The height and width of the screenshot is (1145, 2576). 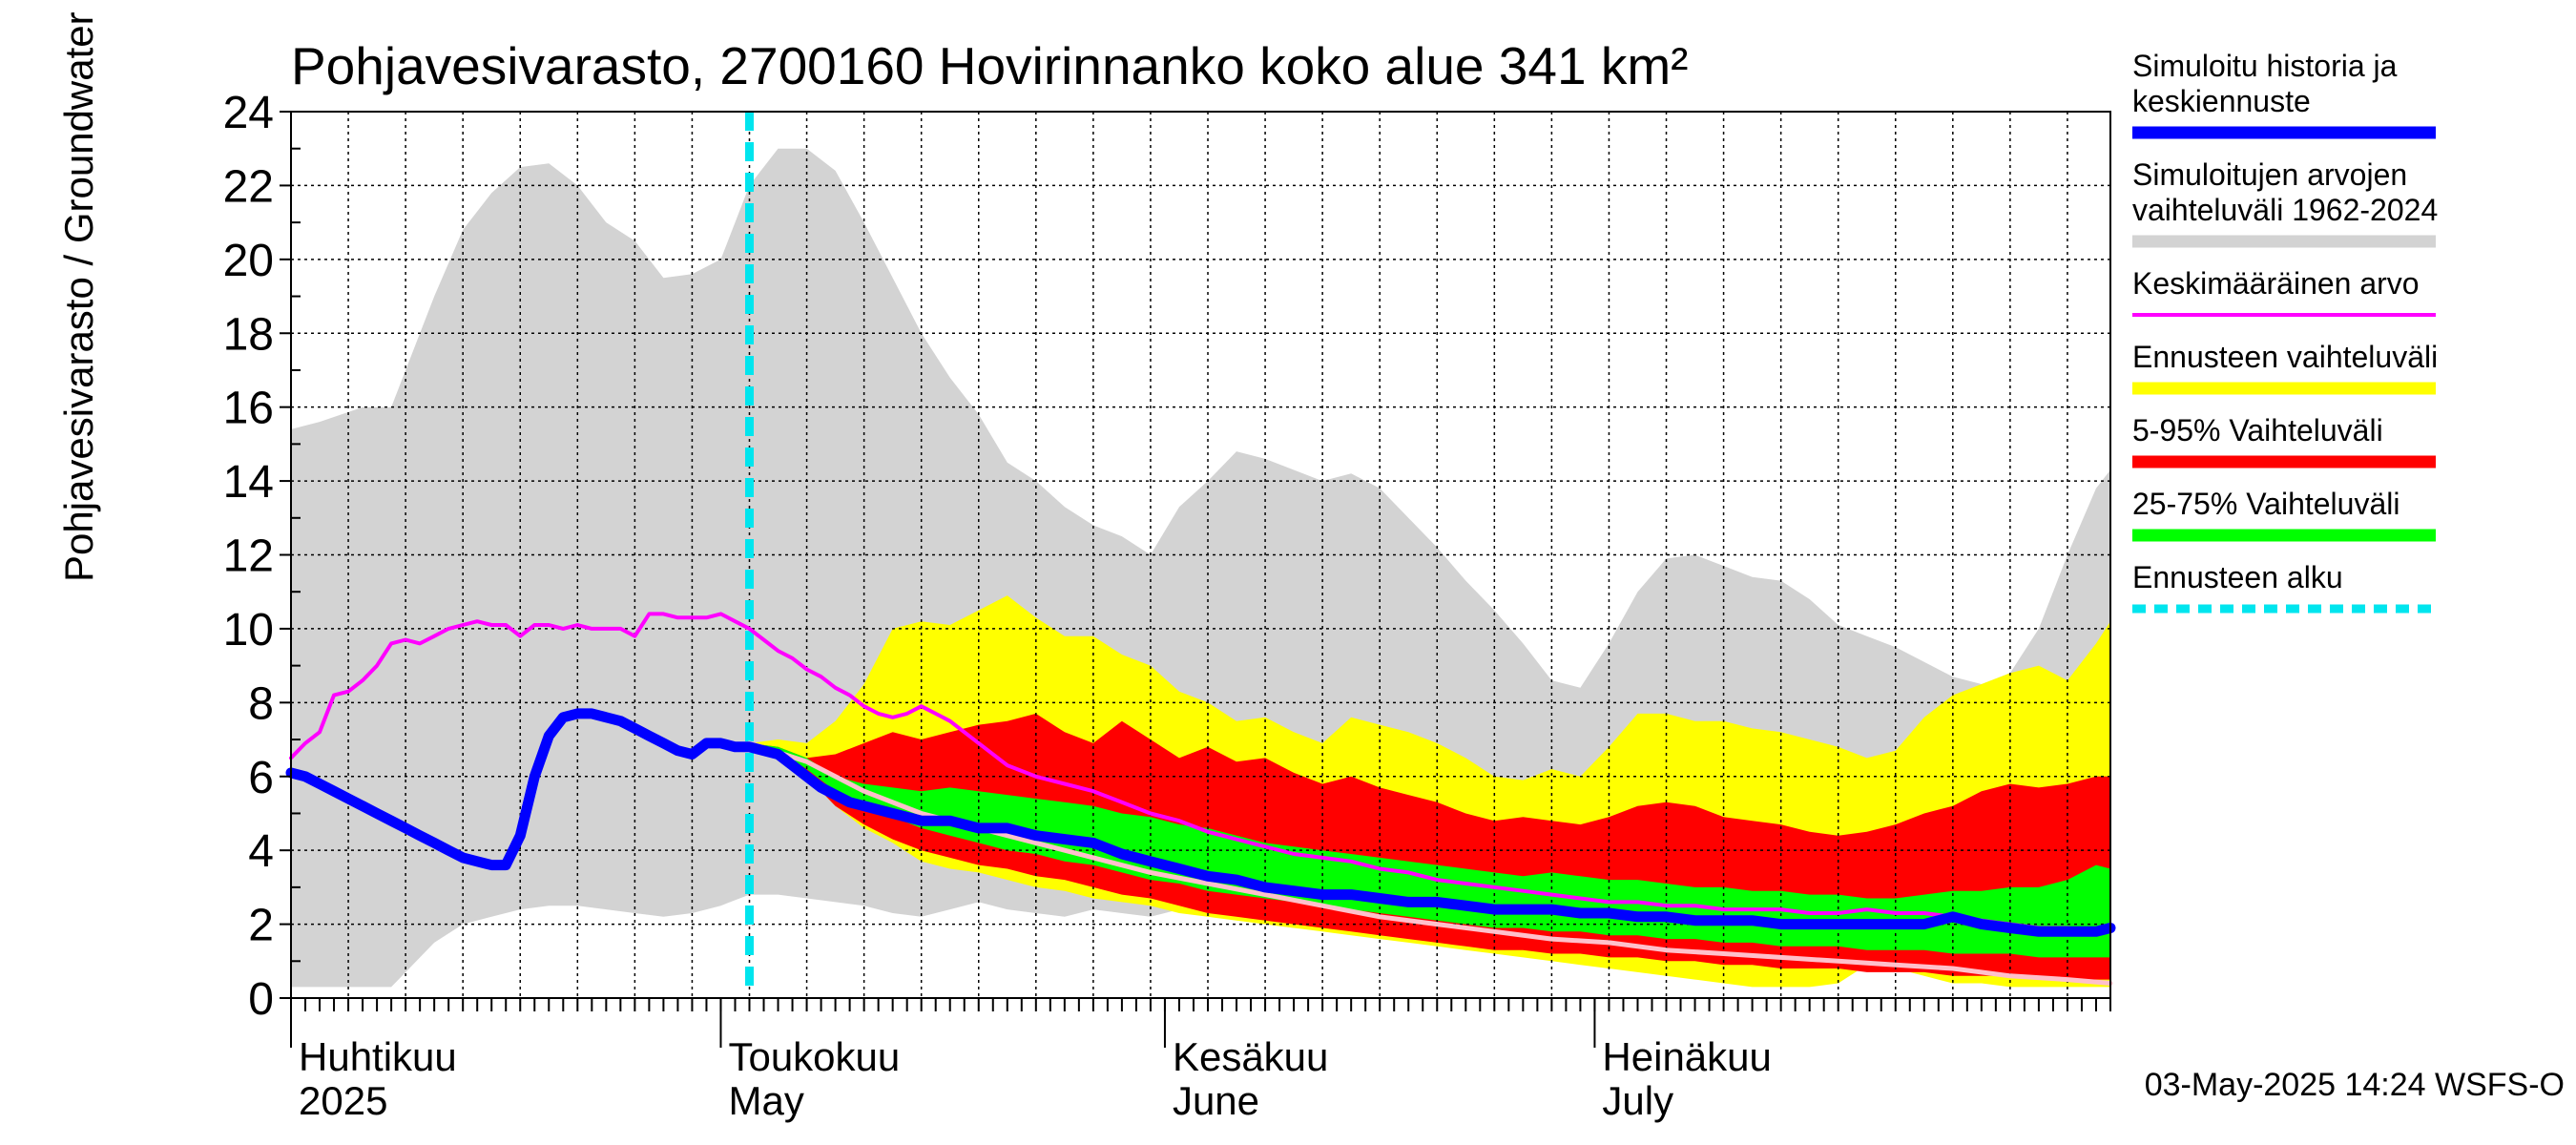 I want to click on month-label-en: May, so click(x=765, y=1100).